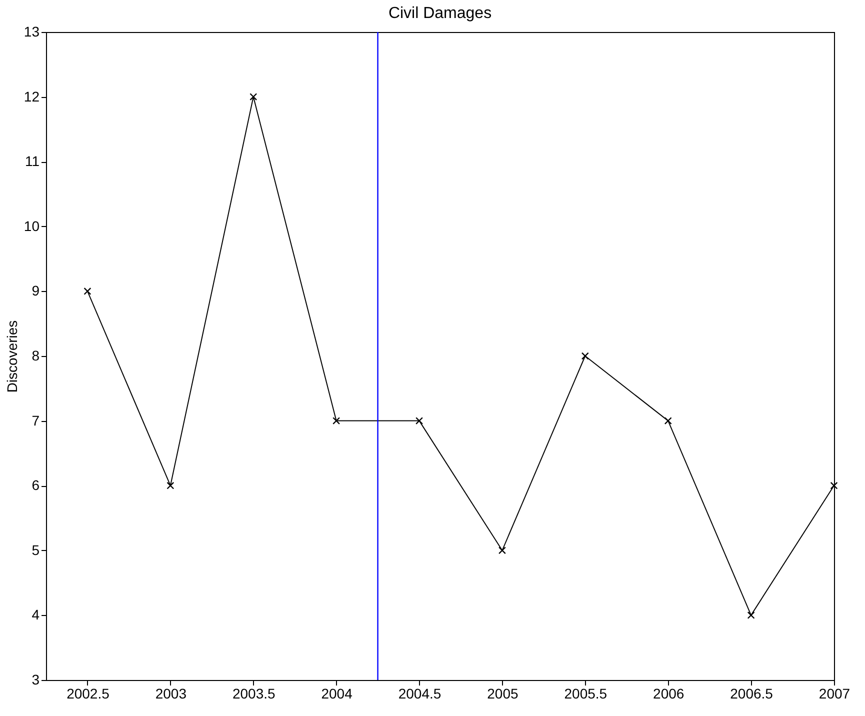  I want to click on y-tick-label: 4, so click(36, 614).